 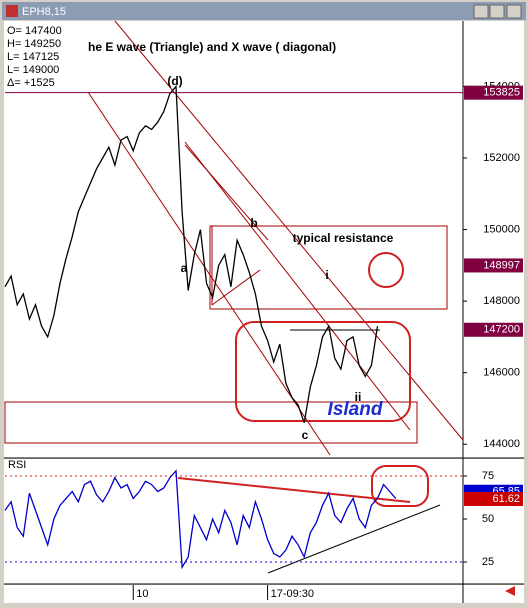 I want to click on rsi-trend-line, so click(x=294, y=490).